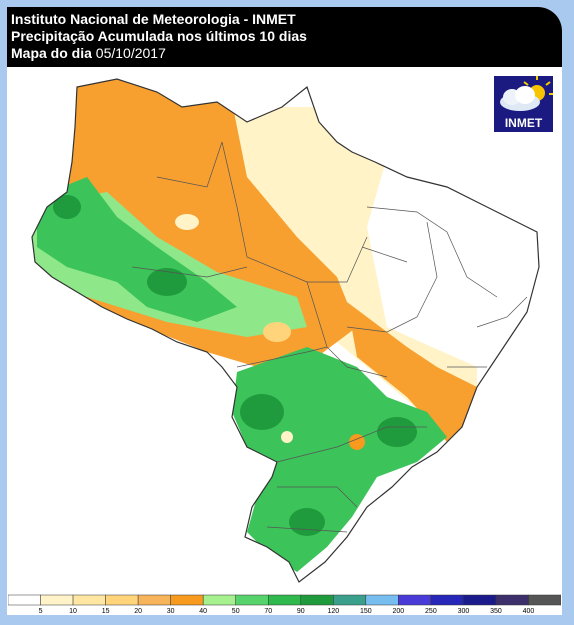 The height and width of the screenshot is (625, 574). What do you see at coordinates (236, 611) in the screenshot?
I see `legend-tick-label: 50` at bounding box center [236, 611].